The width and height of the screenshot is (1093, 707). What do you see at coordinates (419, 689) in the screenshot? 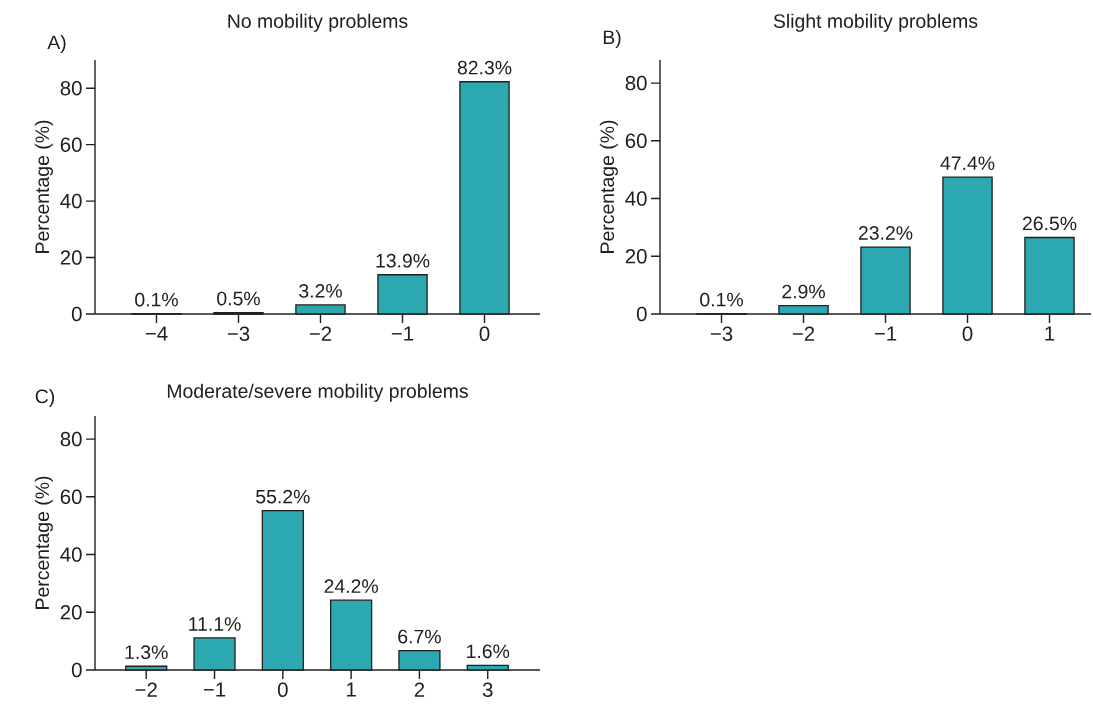
I see `x-tick-label: 2` at bounding box center [419, 689].